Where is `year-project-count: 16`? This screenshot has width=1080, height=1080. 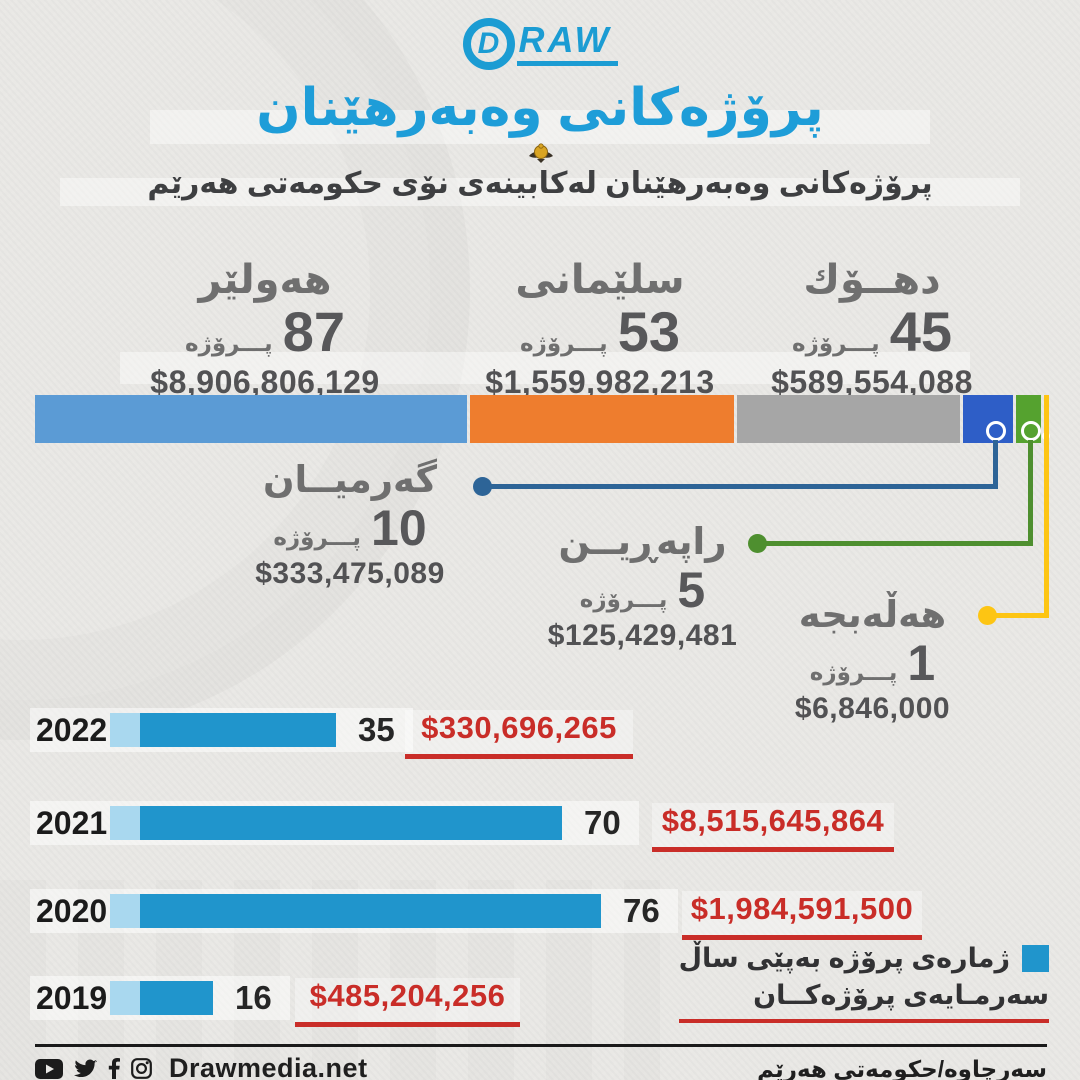 year-project-count: 16 is located at coordinates (253, 997).